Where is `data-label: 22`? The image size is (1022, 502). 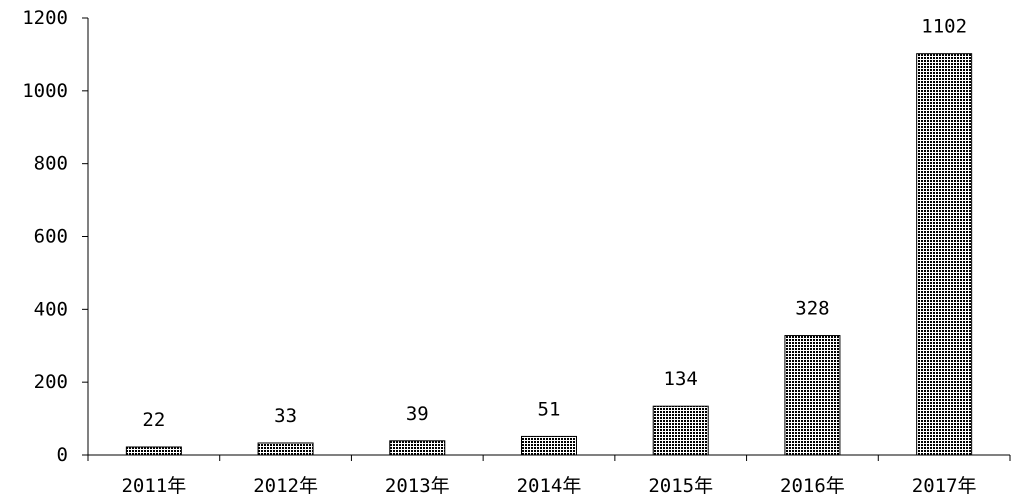 data-label: 22 is located at coordinates (153, 420).